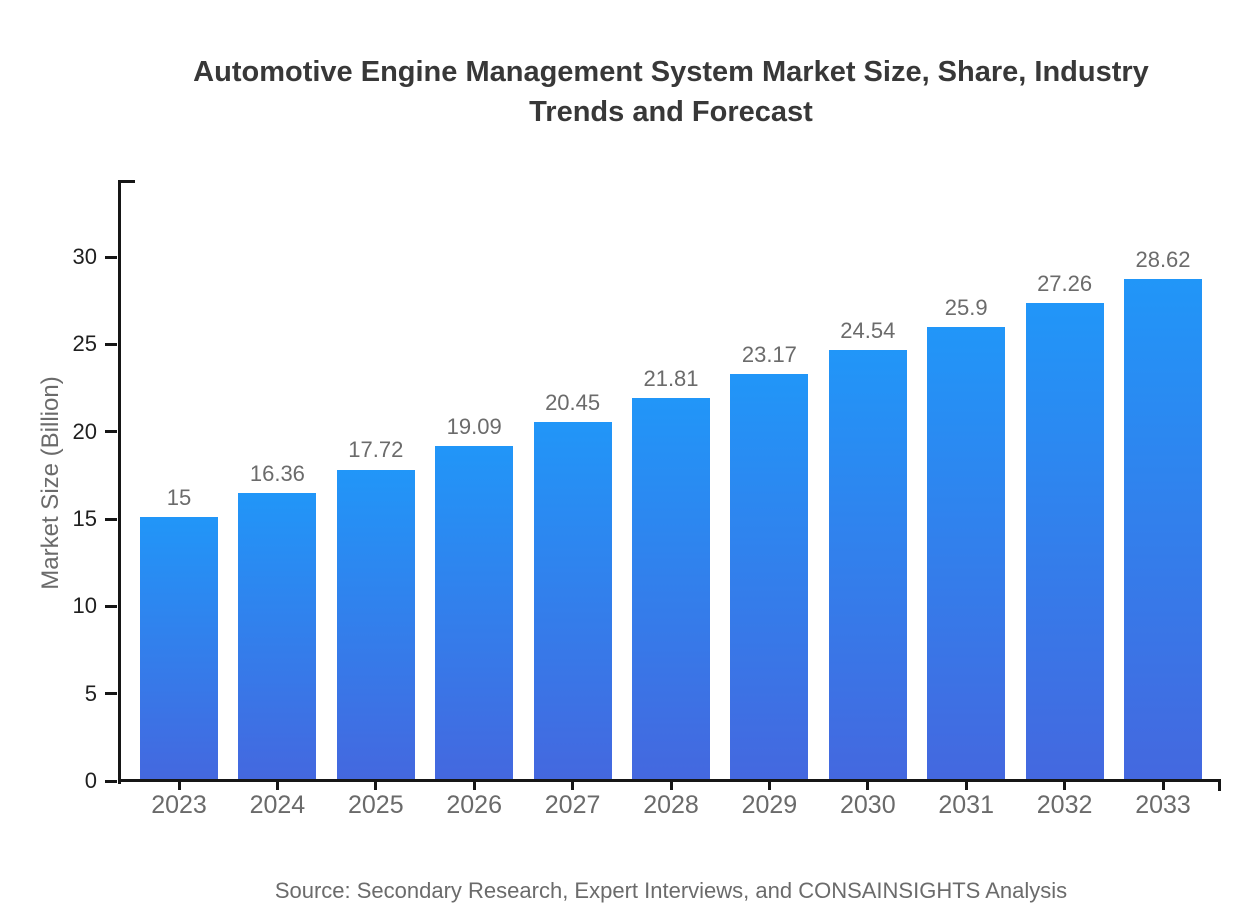 This screenshot has width=1260, height=920. What do you see at coordinates (1064, 540) in the screenshot?
I see `bar-2032` at bounding box center [1064, 540].